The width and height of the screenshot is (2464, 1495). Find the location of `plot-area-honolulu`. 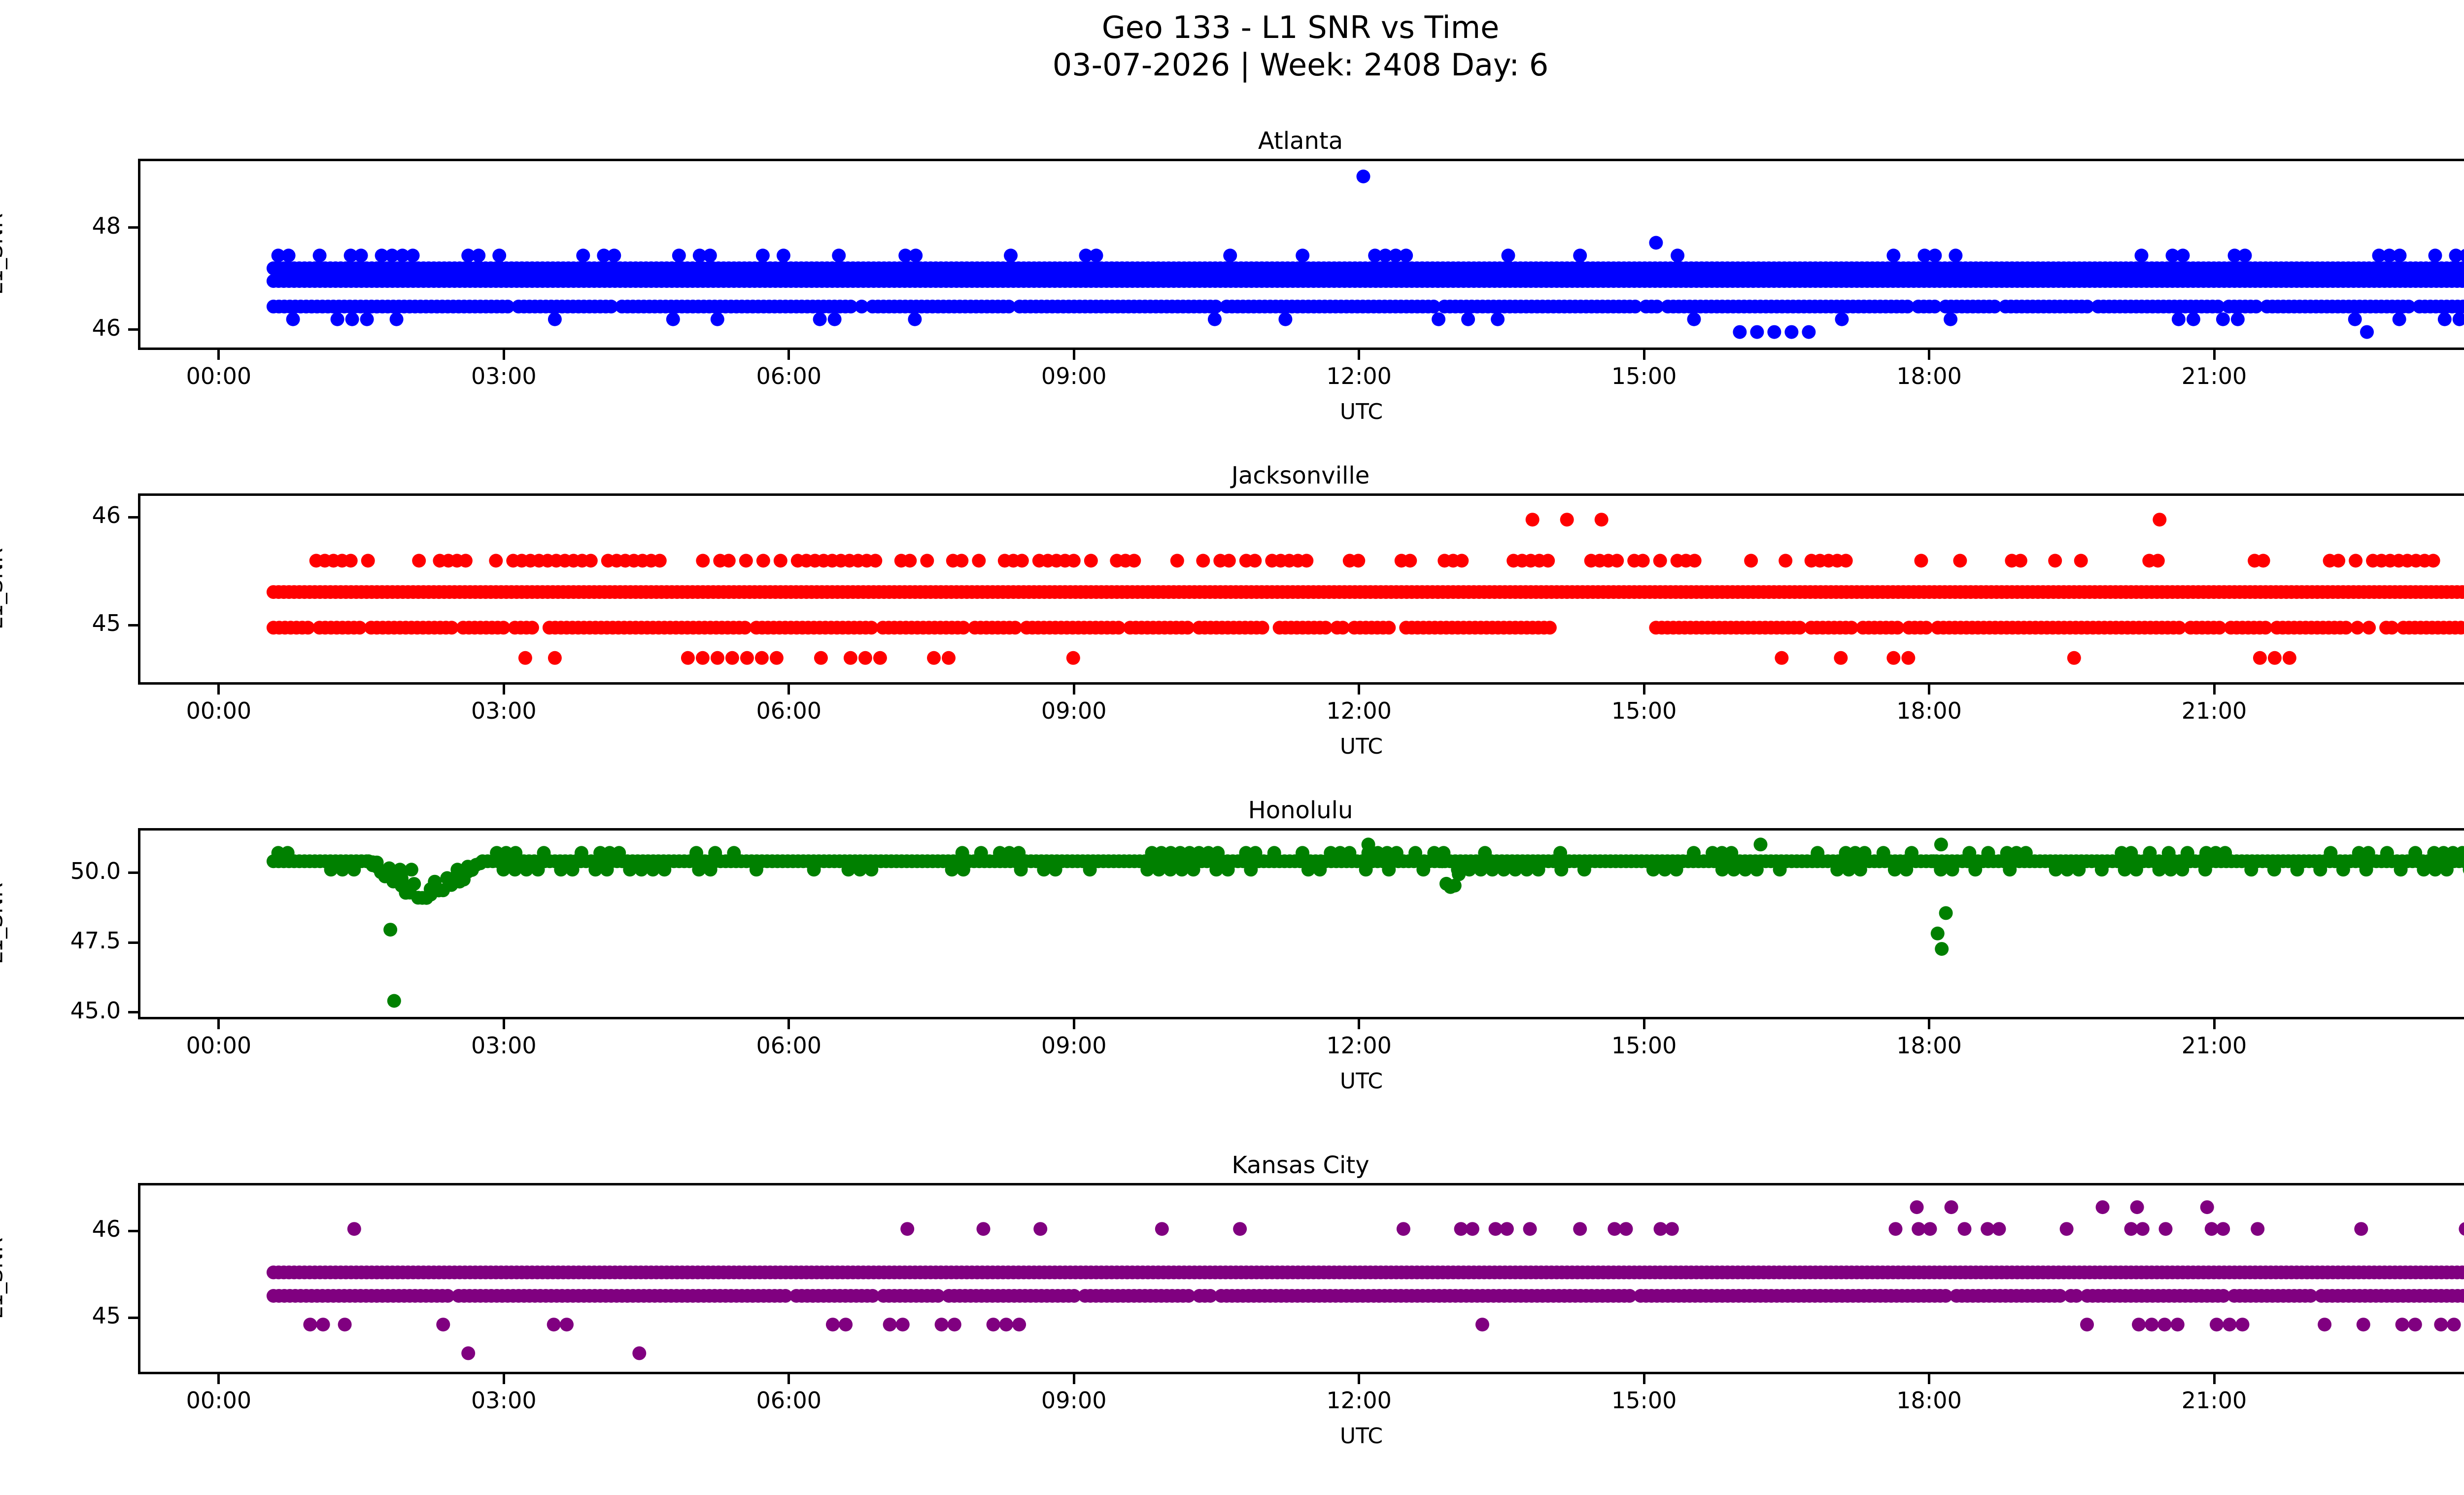

plot-area-honolulu is located at coordinates (1301, 923).